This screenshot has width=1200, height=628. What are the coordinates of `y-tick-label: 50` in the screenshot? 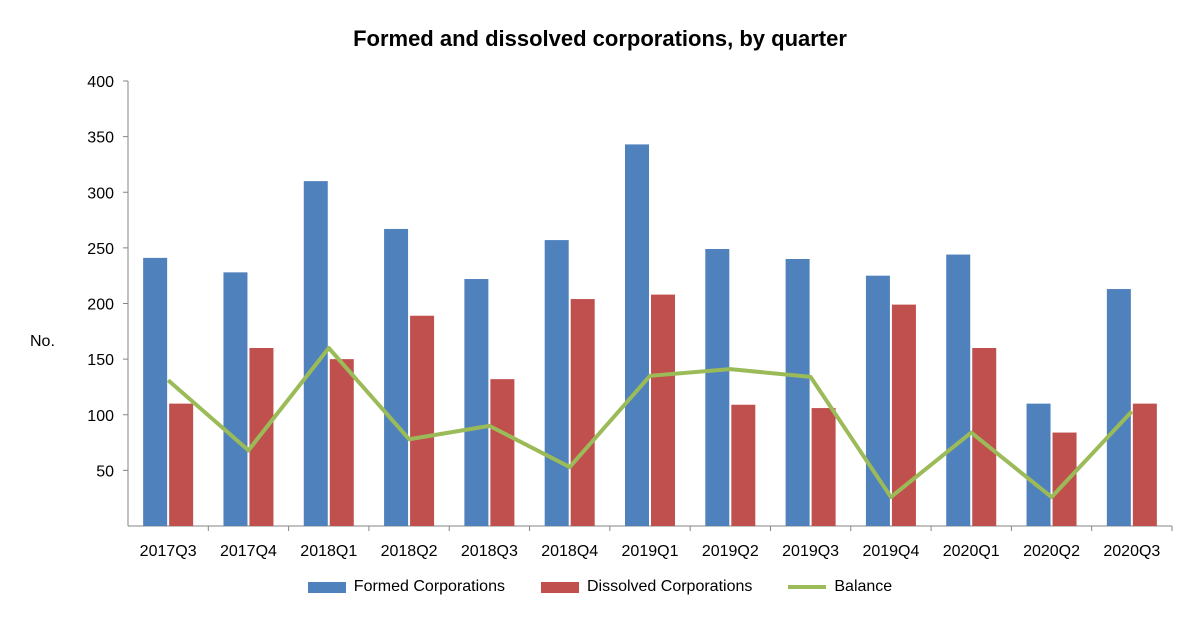 It's located at (105, 471).